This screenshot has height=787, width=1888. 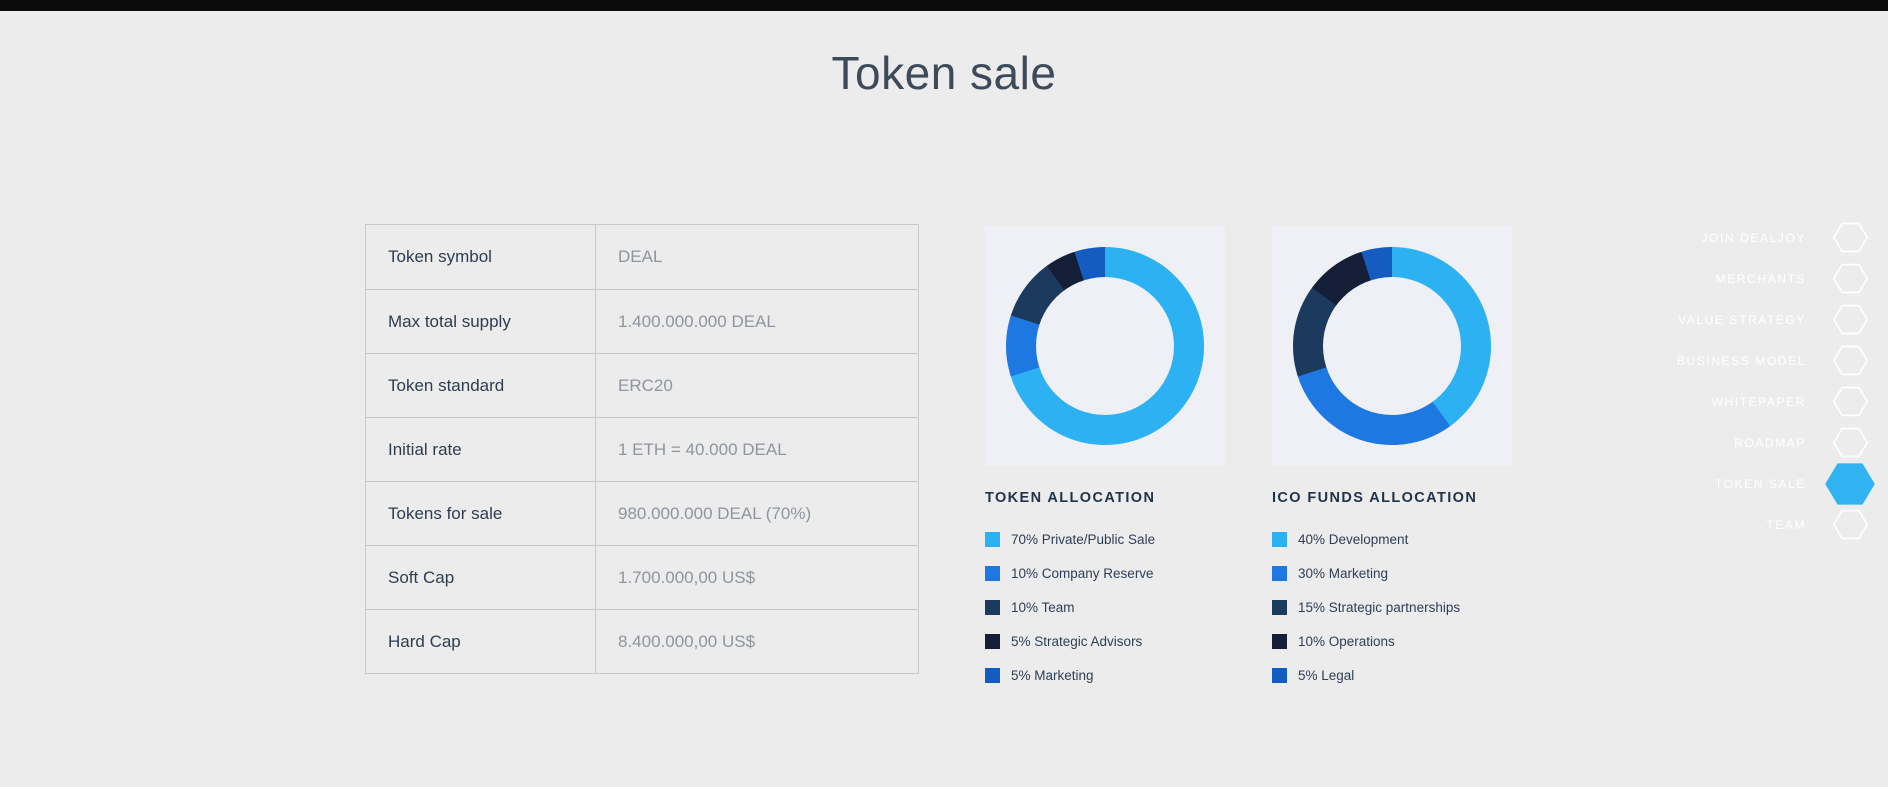 I want to click on nav-item-token-sale: TOKEN SALE, so click(x=1728, y=484).